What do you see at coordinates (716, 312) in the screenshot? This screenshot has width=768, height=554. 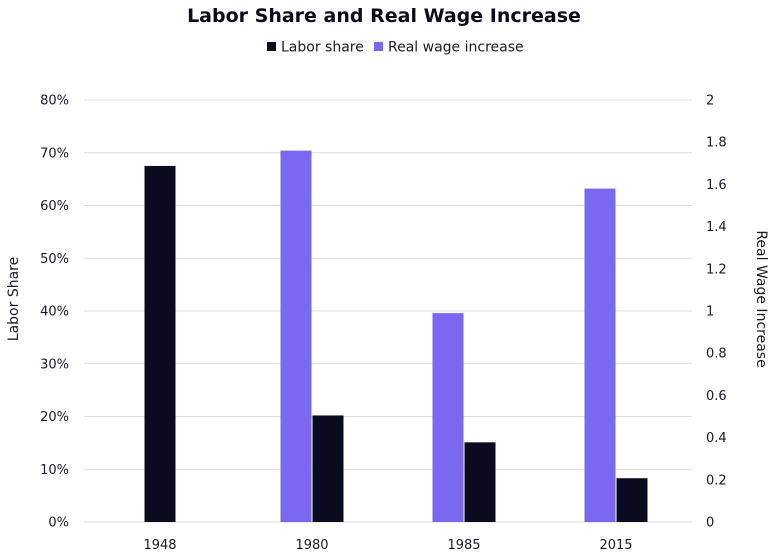 I see `right-axis-ticks: 0 0.2 0.4 0.6 0.8 1 1.2 1.4 1.6 1.8 2` at bounding box center [716, 312].